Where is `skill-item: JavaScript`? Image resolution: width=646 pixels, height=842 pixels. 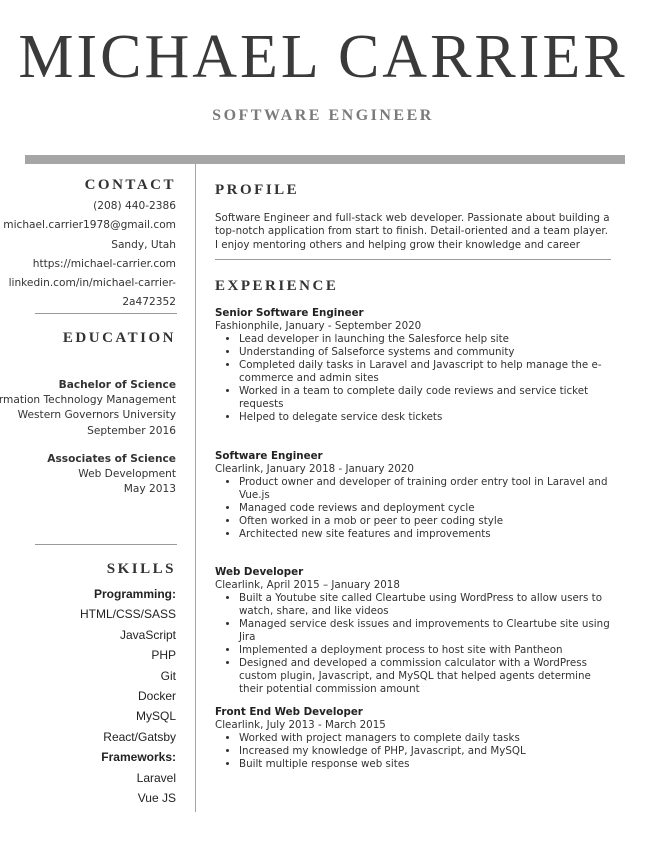 skill-item: JavaScript is located at coordinates (147, 634).